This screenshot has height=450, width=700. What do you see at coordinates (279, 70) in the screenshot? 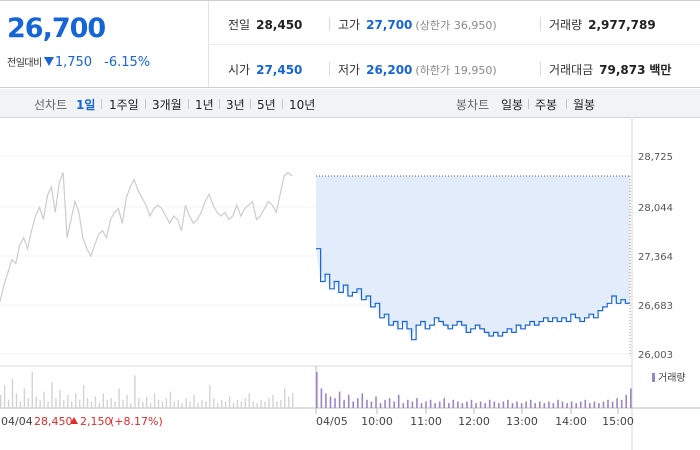
I see `stat-value: 27,450` at bounding box center [279, 70].